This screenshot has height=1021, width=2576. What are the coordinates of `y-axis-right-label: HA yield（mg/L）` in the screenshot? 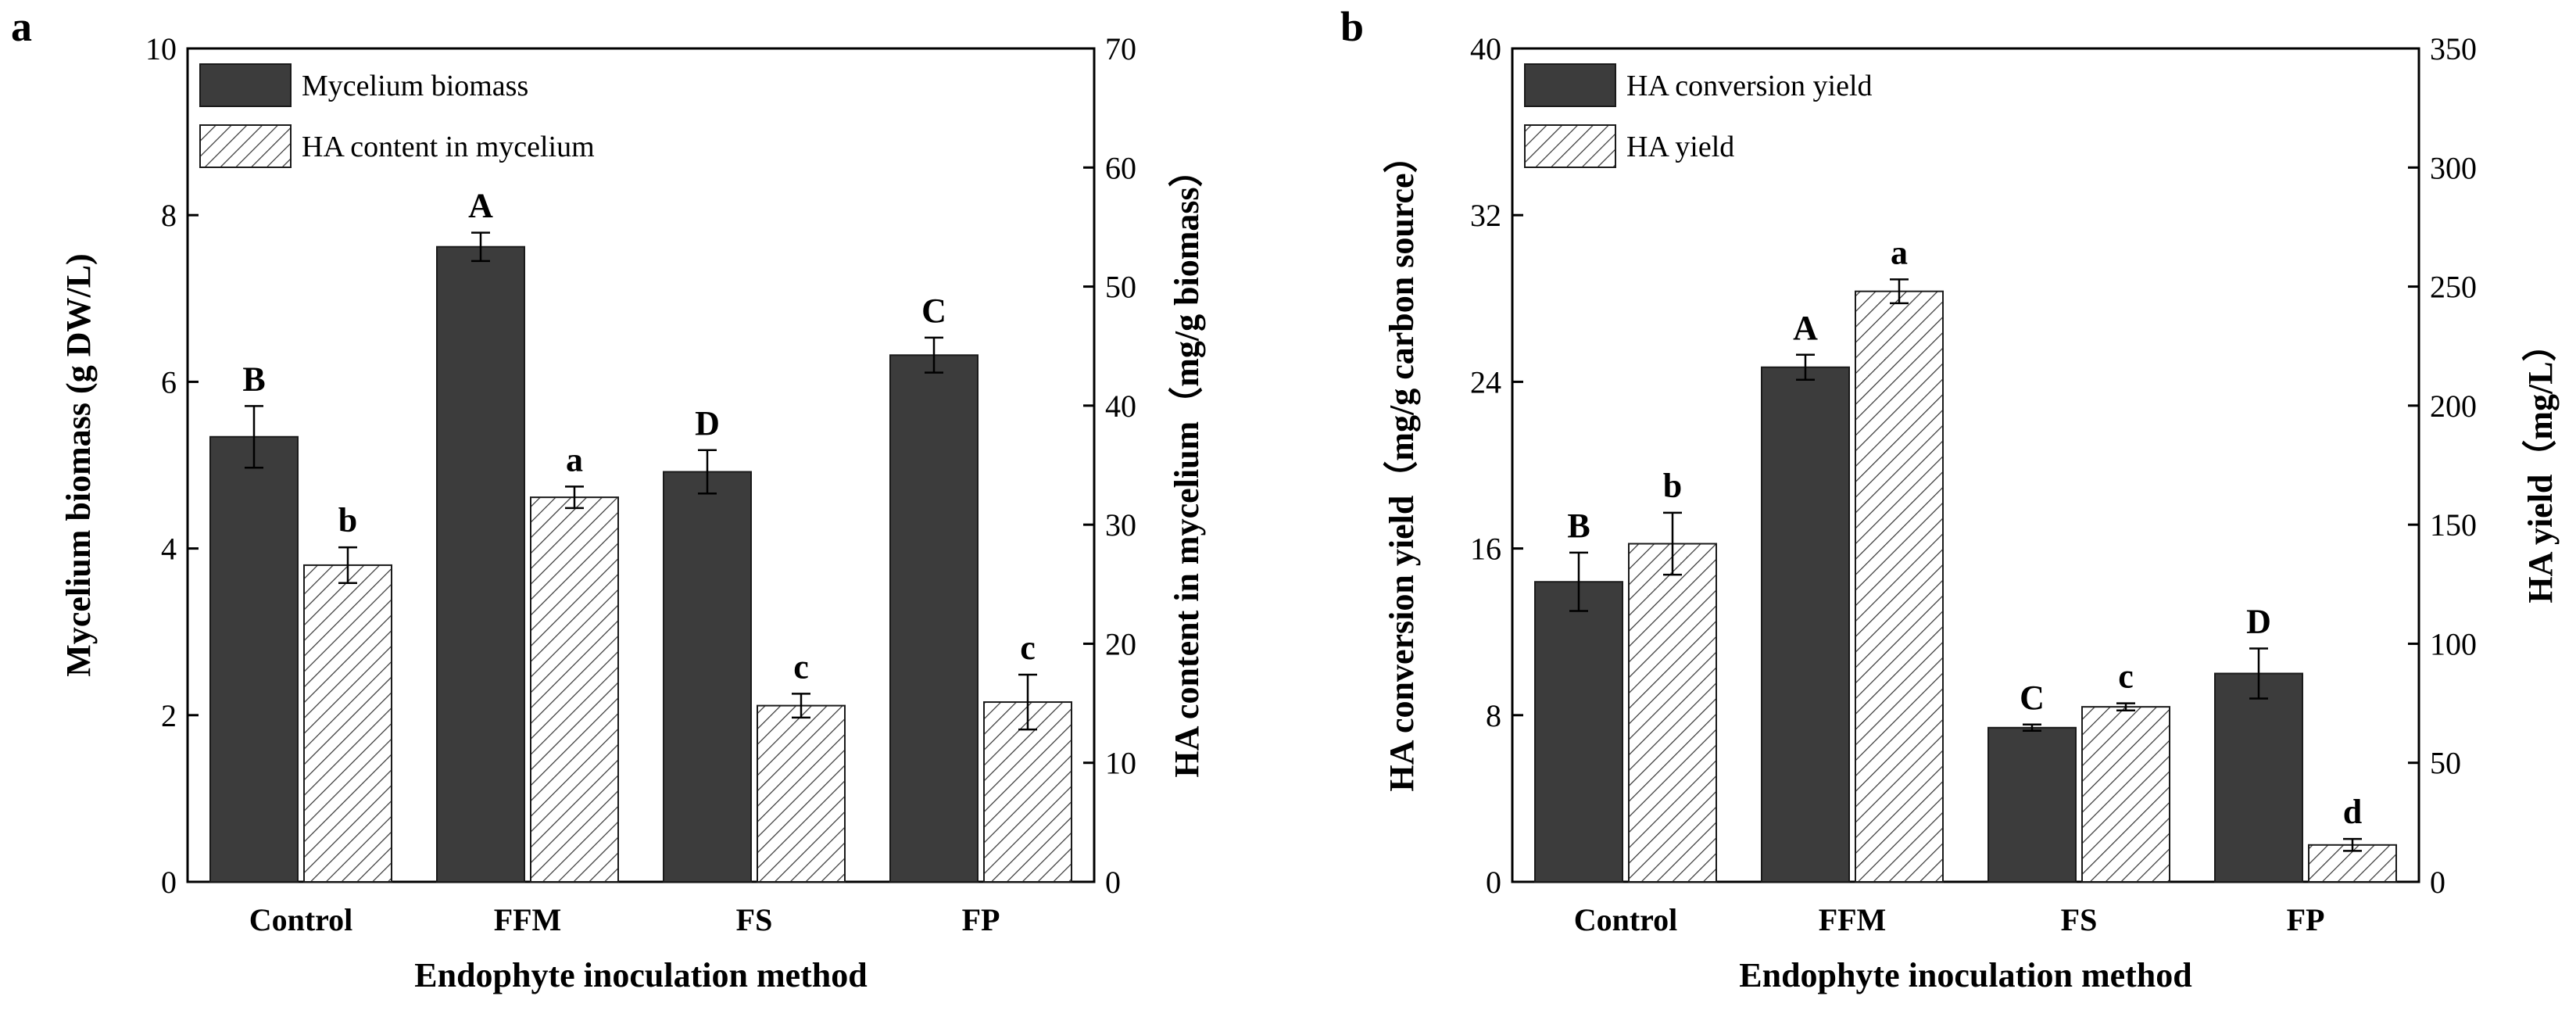 It's located at (2540, 465).